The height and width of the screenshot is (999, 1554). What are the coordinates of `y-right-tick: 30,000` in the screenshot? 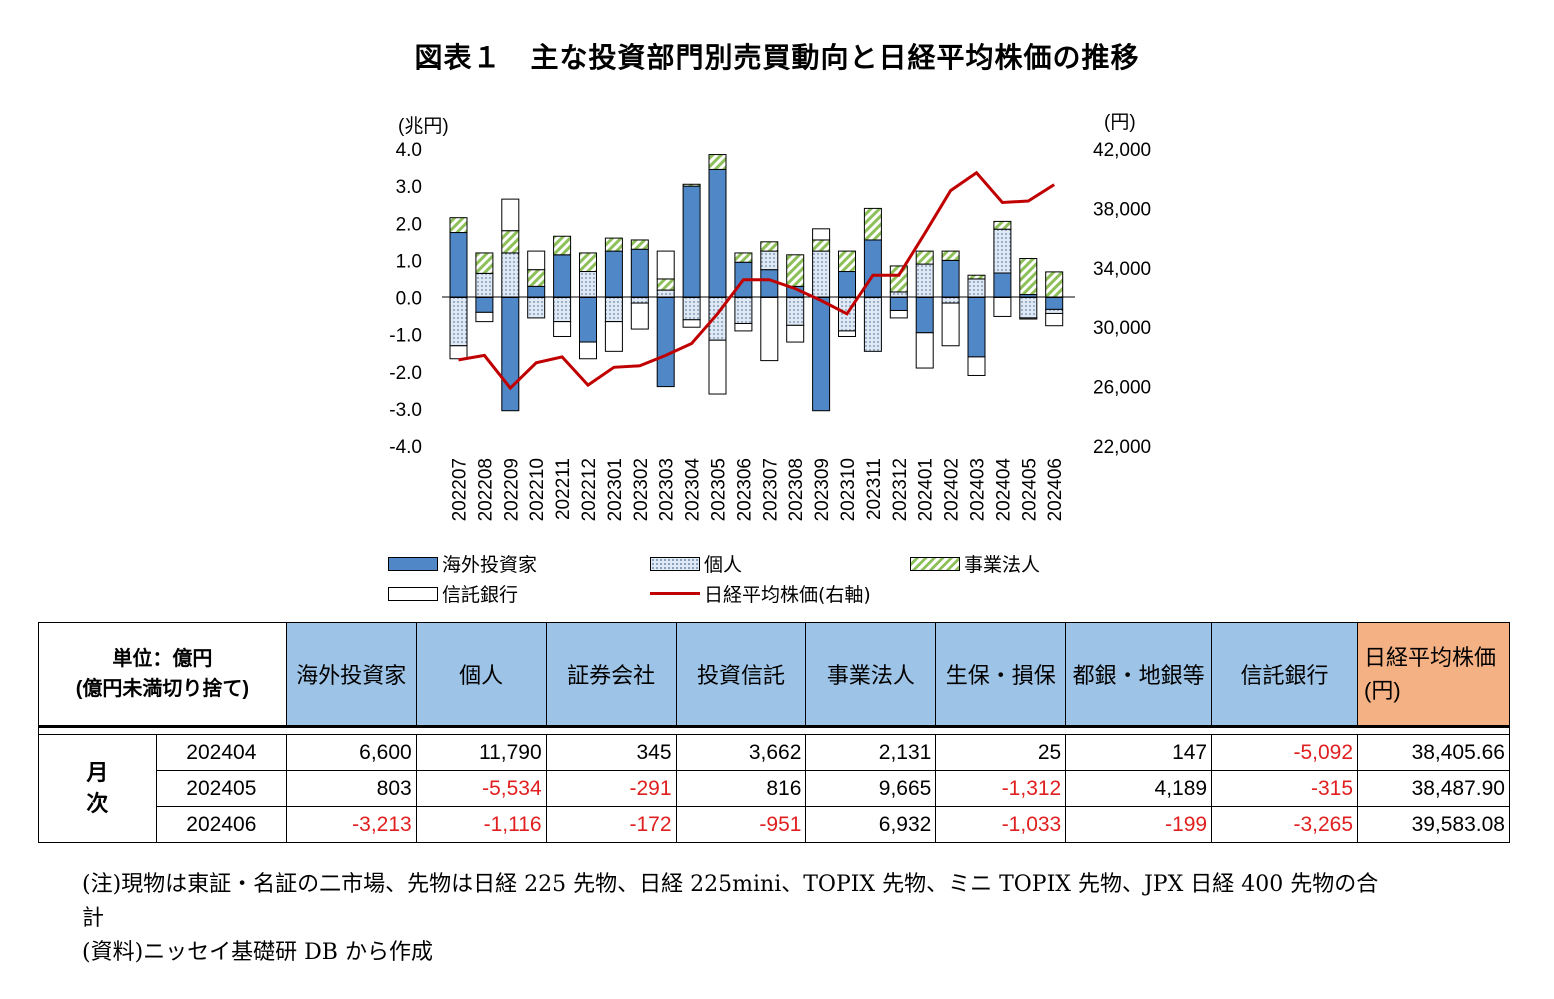 It's located at (1122, 328).